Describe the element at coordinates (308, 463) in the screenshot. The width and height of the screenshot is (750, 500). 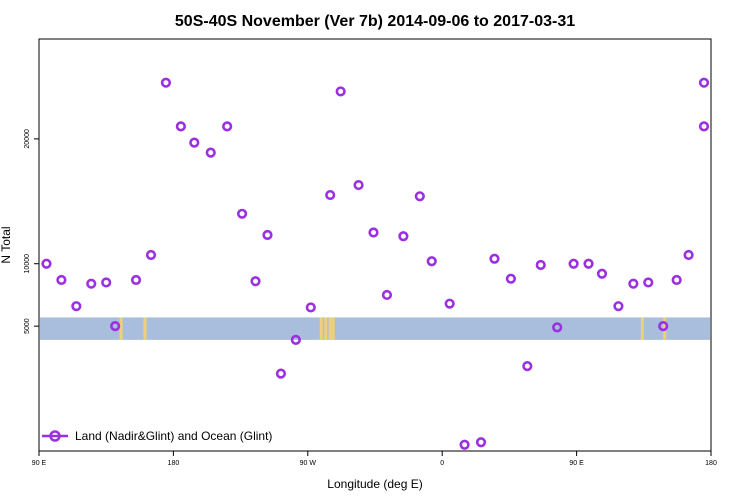
I see `x-tick-label: 90 W` at that location.